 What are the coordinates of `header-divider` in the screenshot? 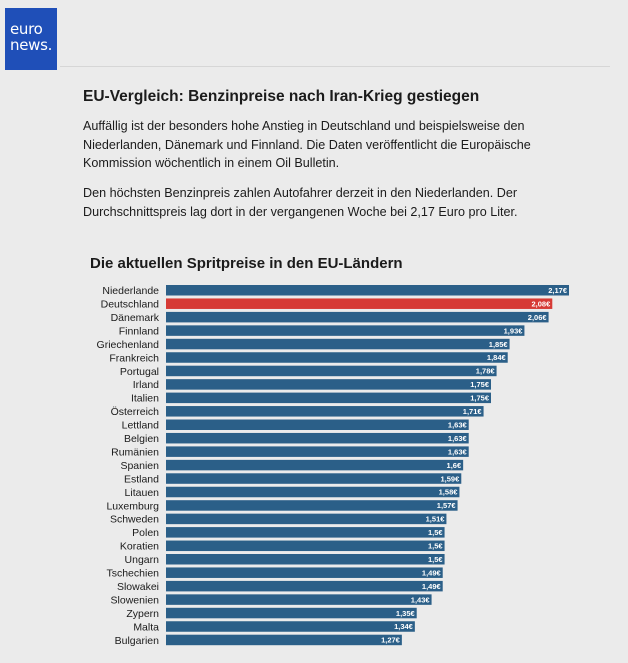 It's located at (335, 66).